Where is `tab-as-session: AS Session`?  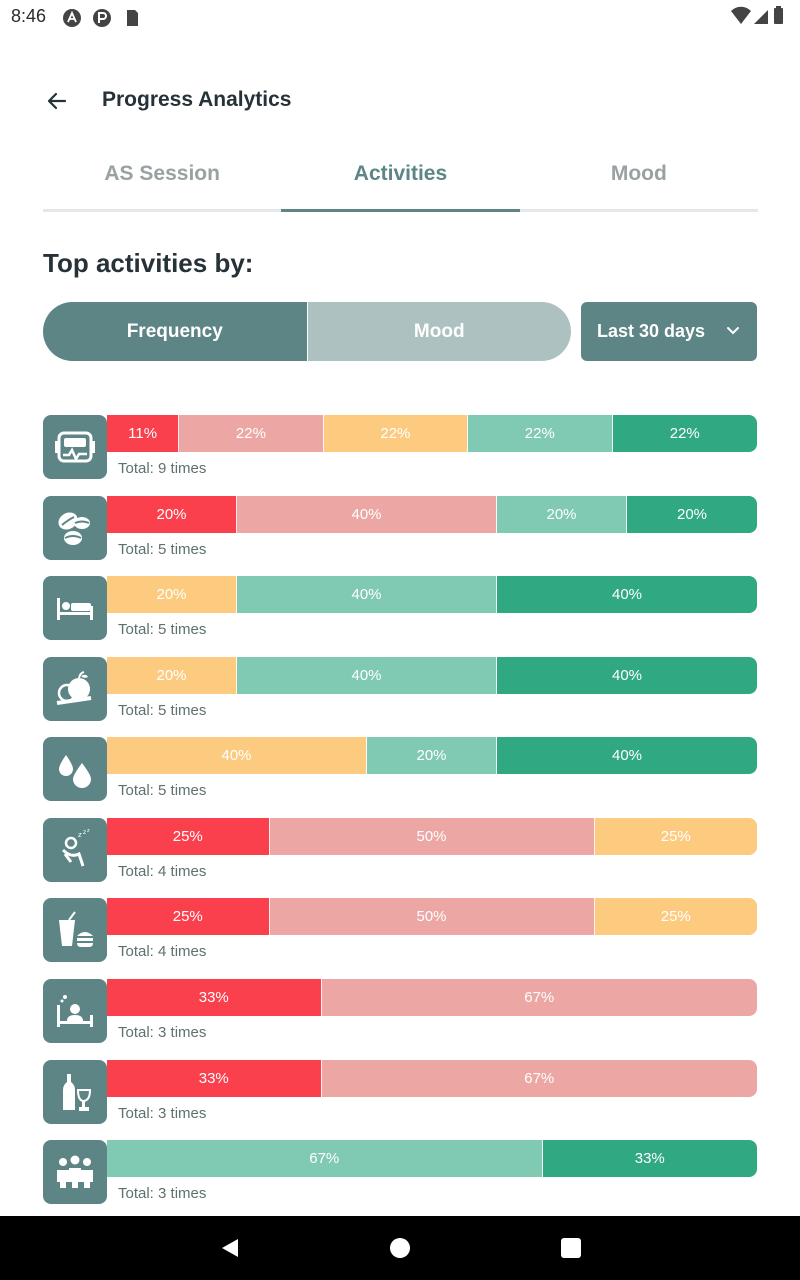 tab-as-session: AS Session is located at coordinates (162, 173).